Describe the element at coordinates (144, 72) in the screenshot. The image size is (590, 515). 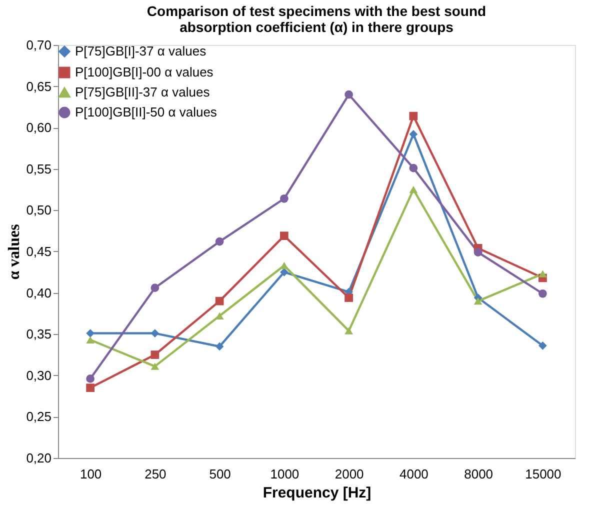
I see `legend-label: P[100]GB[I]-00 α values` at that location.